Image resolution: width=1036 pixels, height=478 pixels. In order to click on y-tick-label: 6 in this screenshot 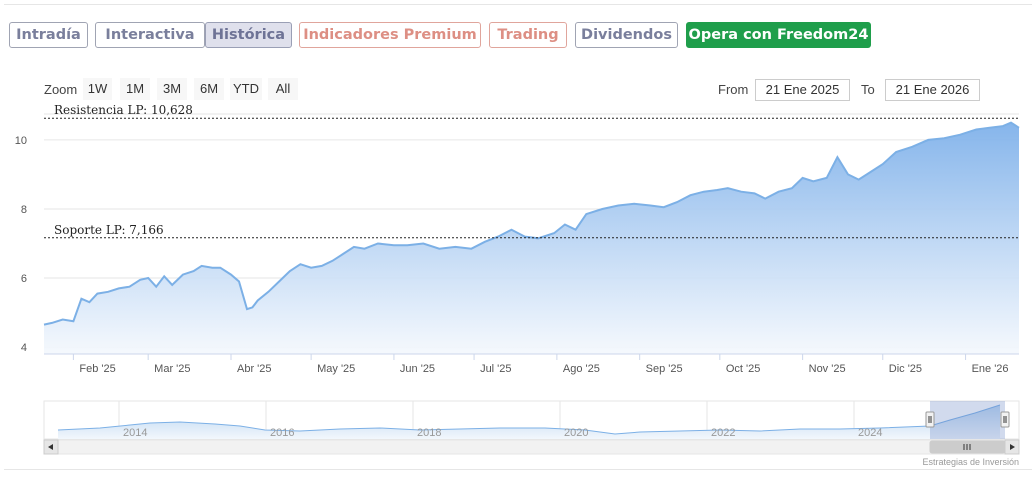, I will do `click(24, 279)`.